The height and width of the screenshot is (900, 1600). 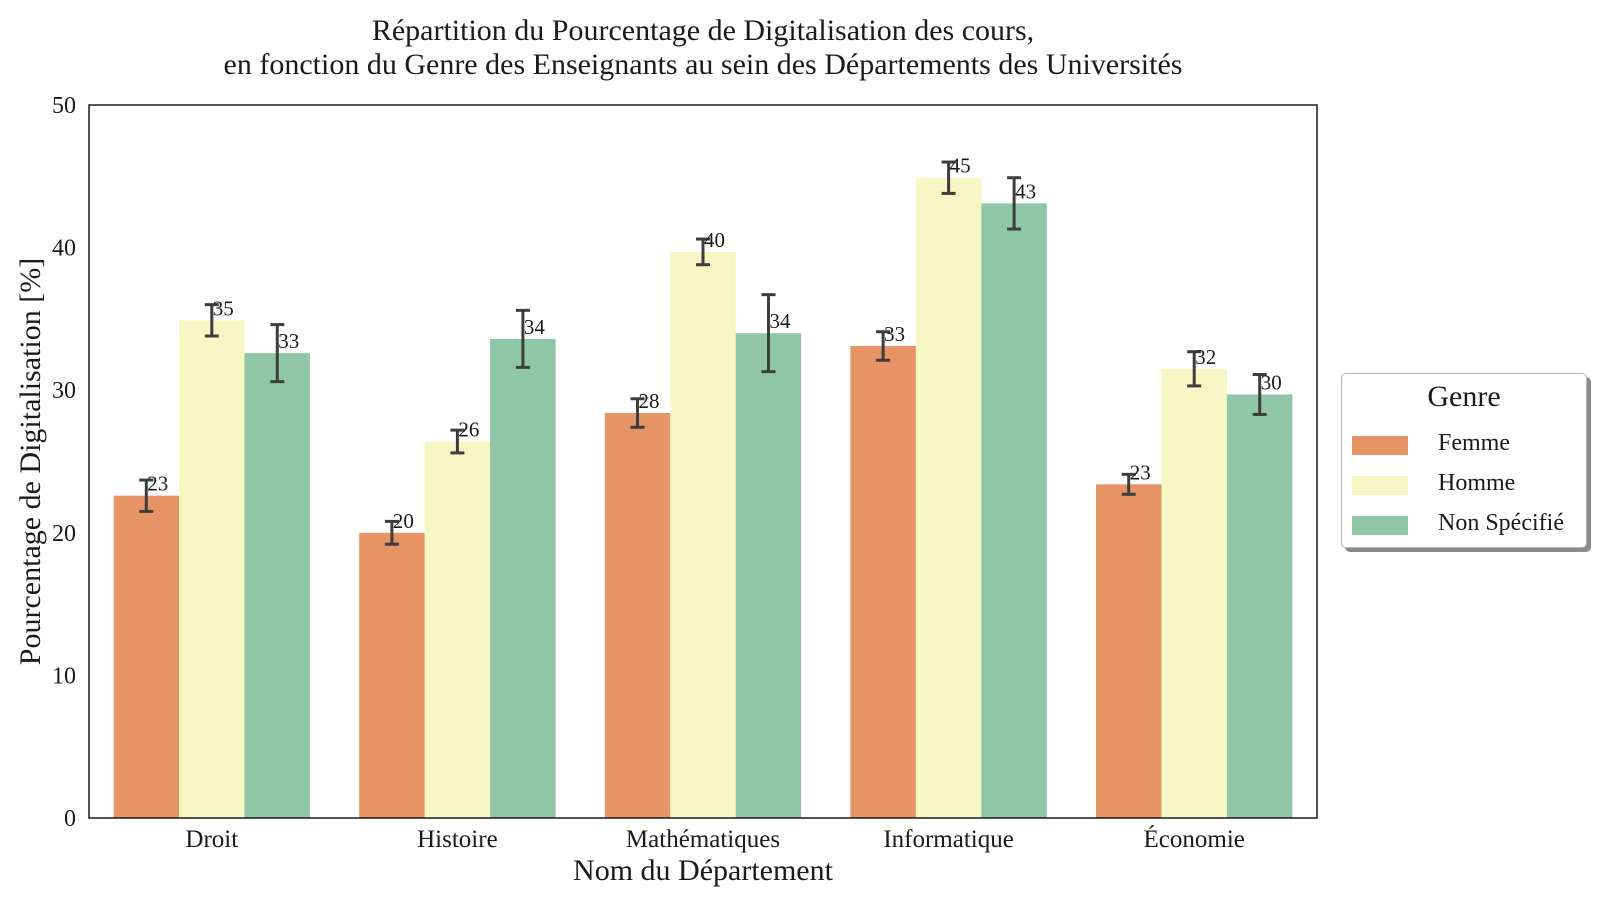 What do you see at coordinates (70, 819) in the screenshot?
I see `y-tick-label: 0` at bounding box center [70, 819].